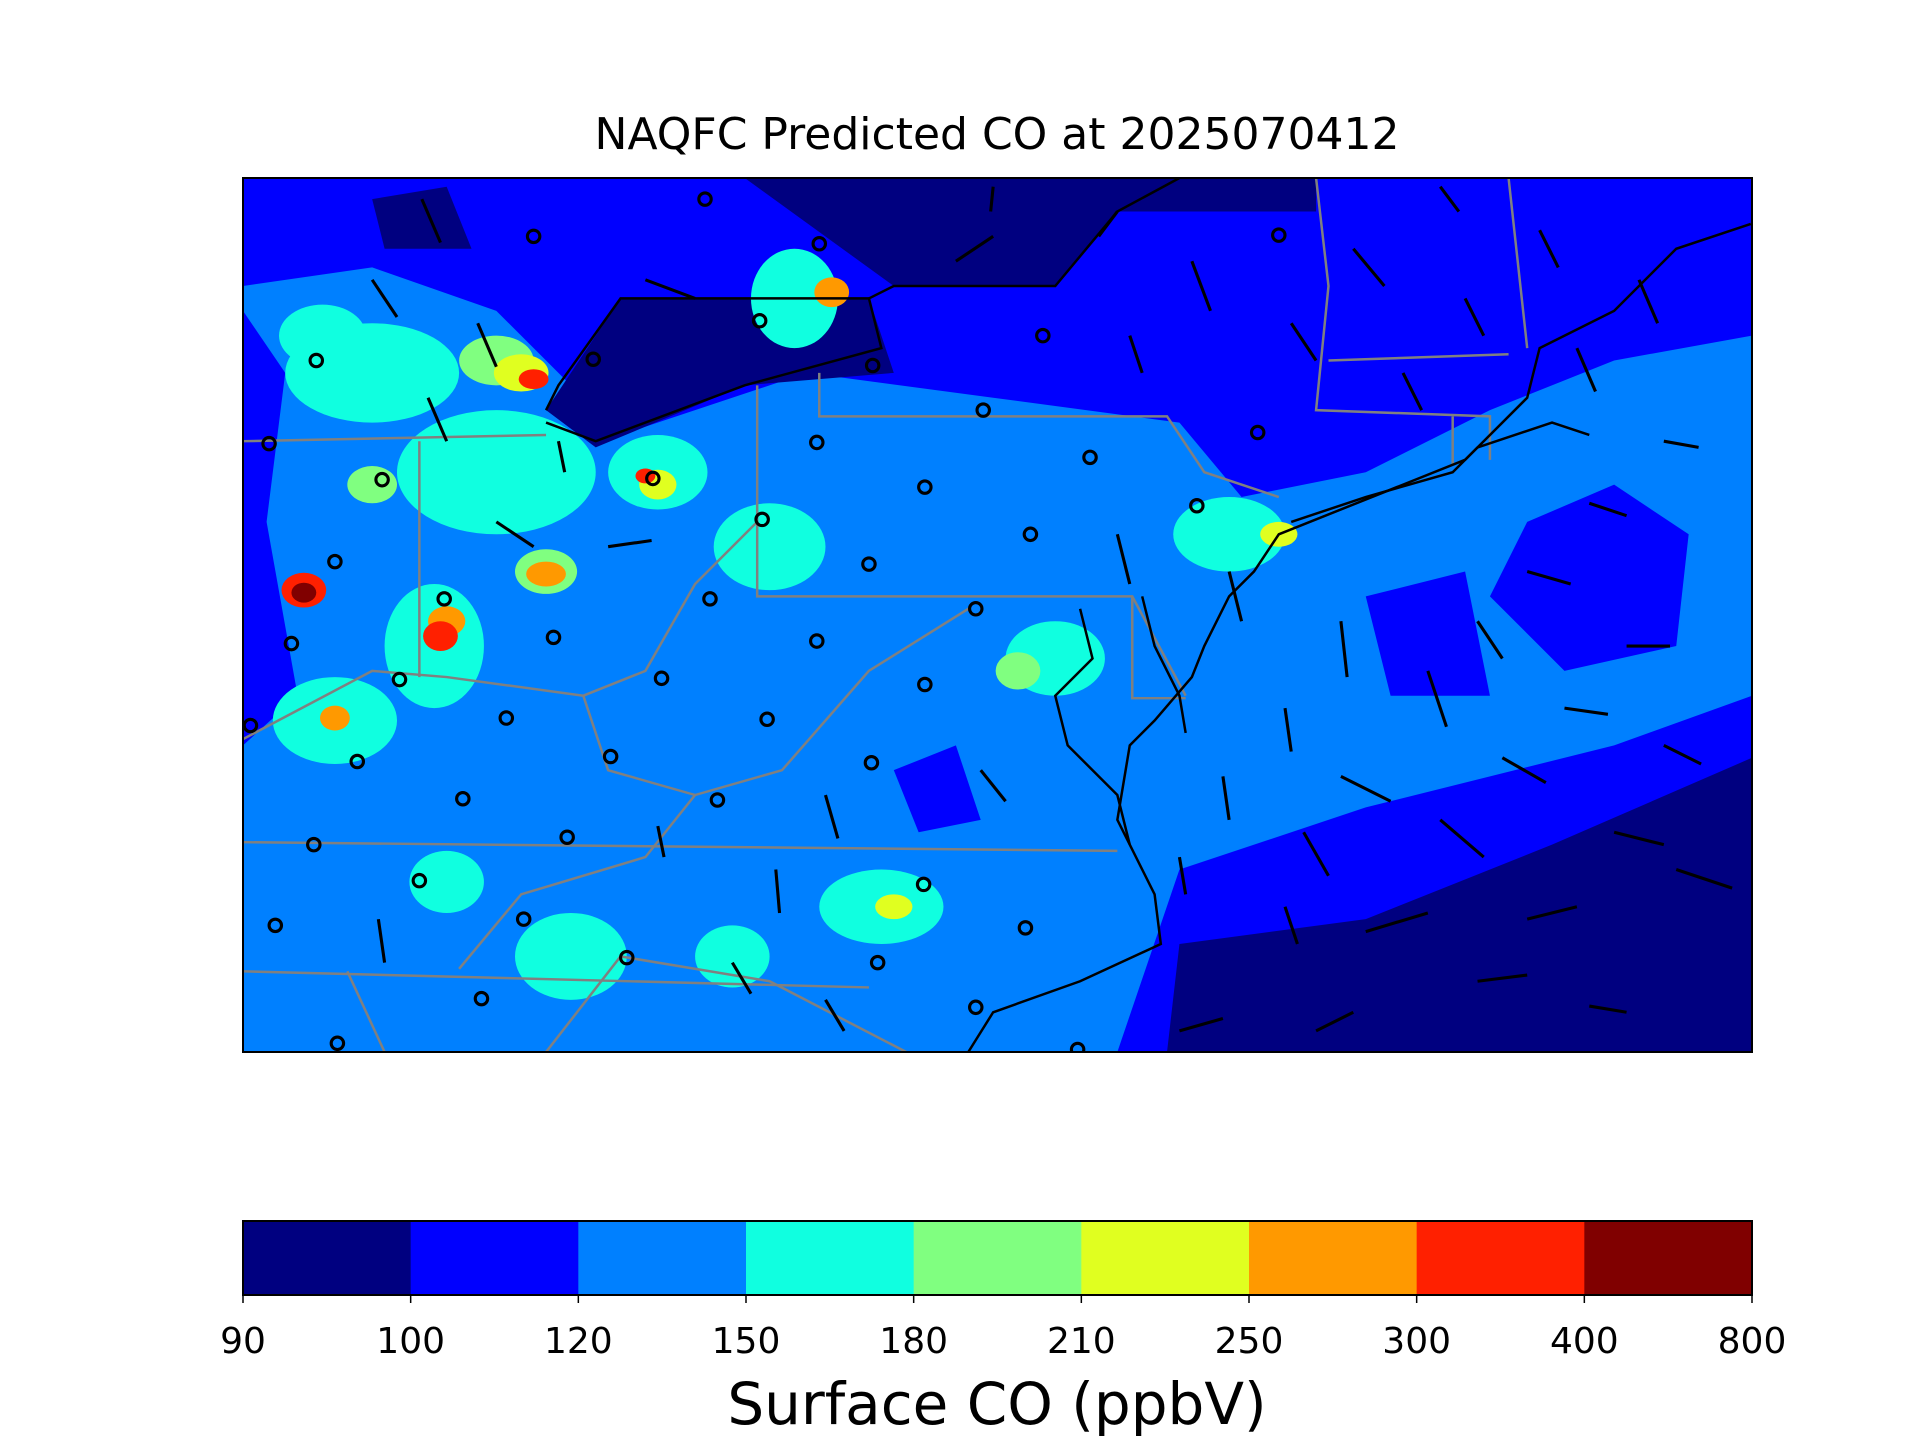 The width and height of the screenshot is (1920, 1444). Describe the element at coordinates (1752, 1341) in the screenshot. I see `colorbar-tick-label: 800` at that location.